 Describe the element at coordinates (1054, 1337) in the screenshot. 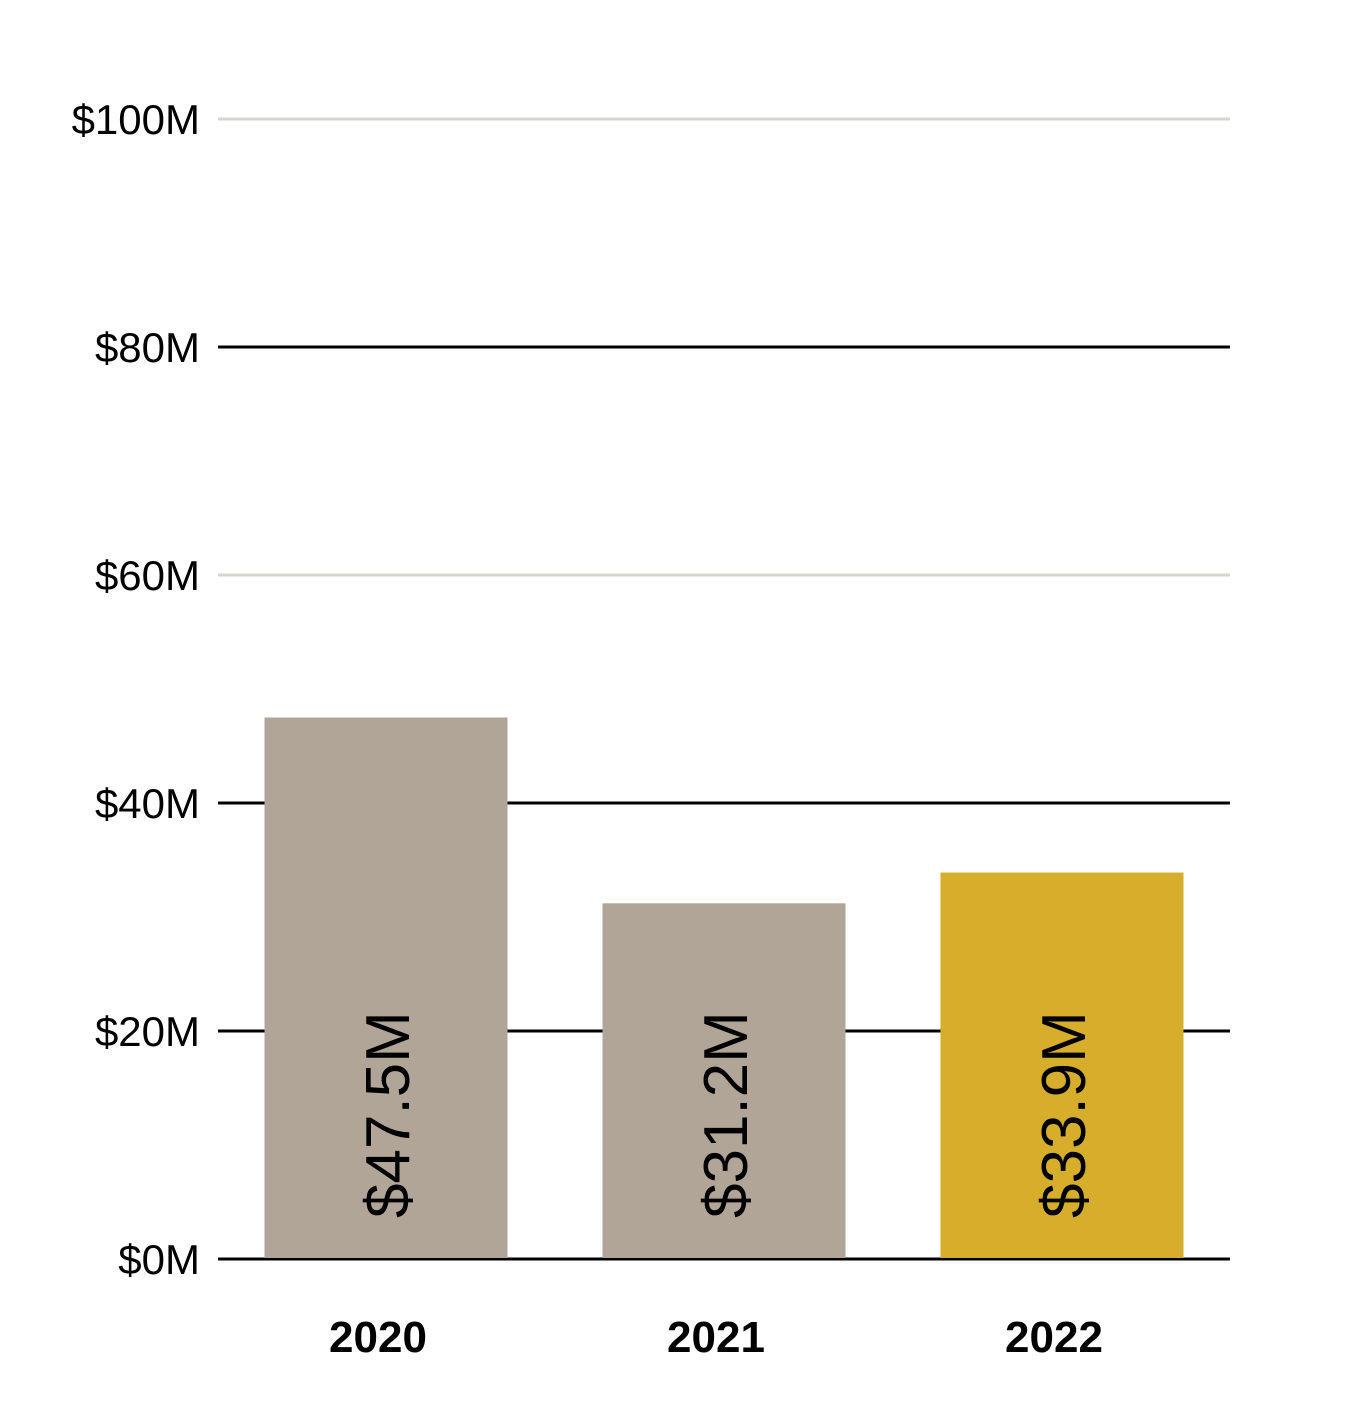

I see `x-tick-label: 2022` at that location.